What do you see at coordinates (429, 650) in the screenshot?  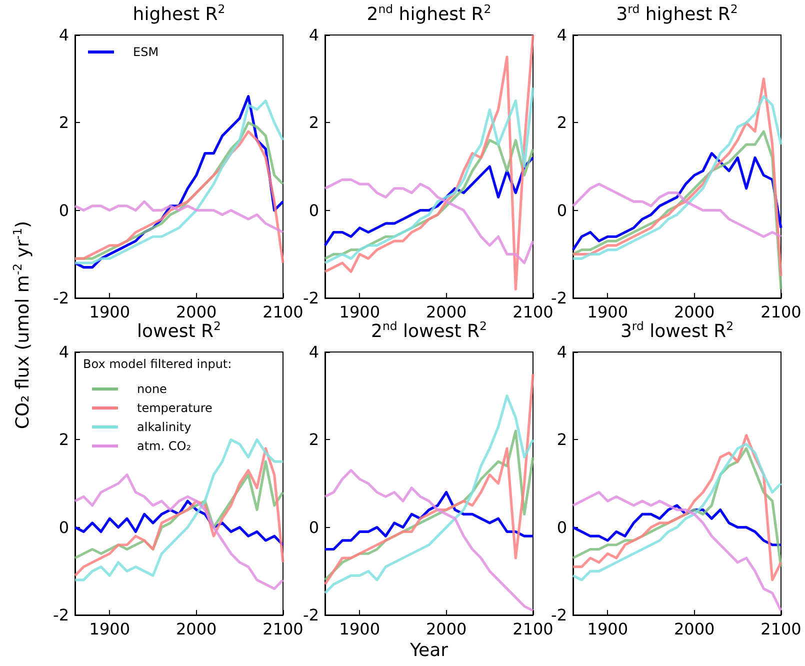 I see `x-axis-title: Year` at bounding box center [429, 650].